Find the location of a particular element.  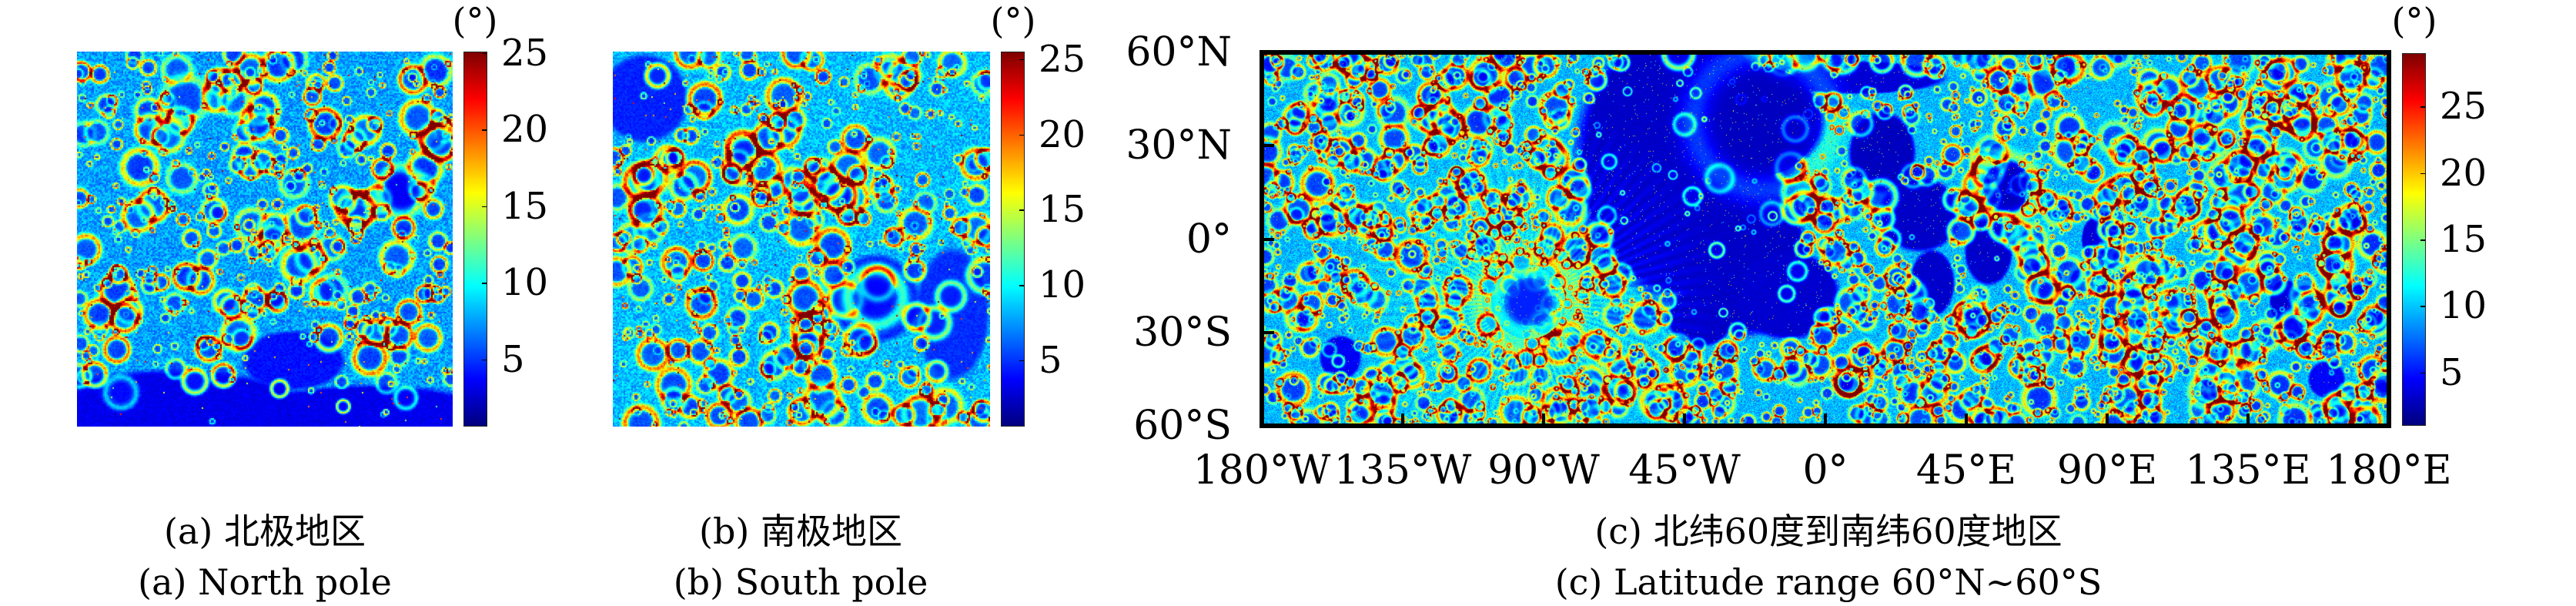

x-tick-label: 180°W is located at coordinates (1262, 470).